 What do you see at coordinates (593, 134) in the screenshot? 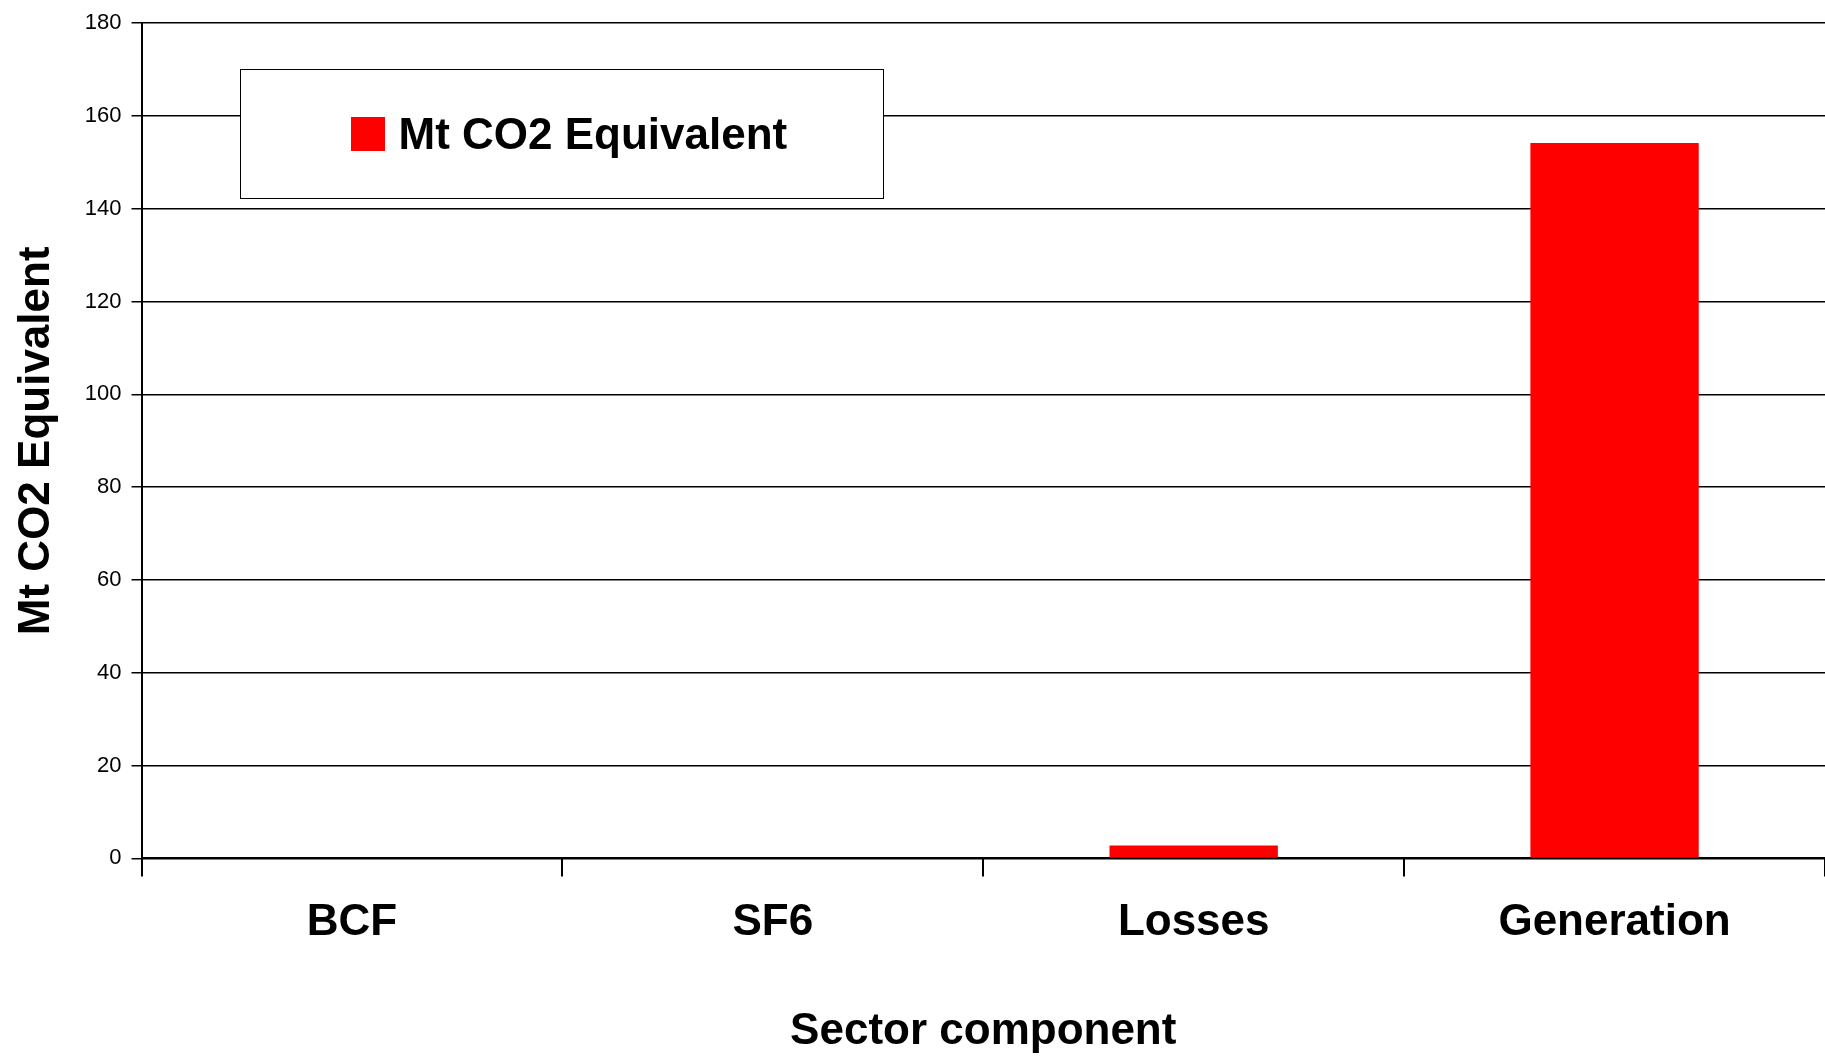
I see `legend-label: Mt CO2 Equivalent` at bounding box center [593, 134].